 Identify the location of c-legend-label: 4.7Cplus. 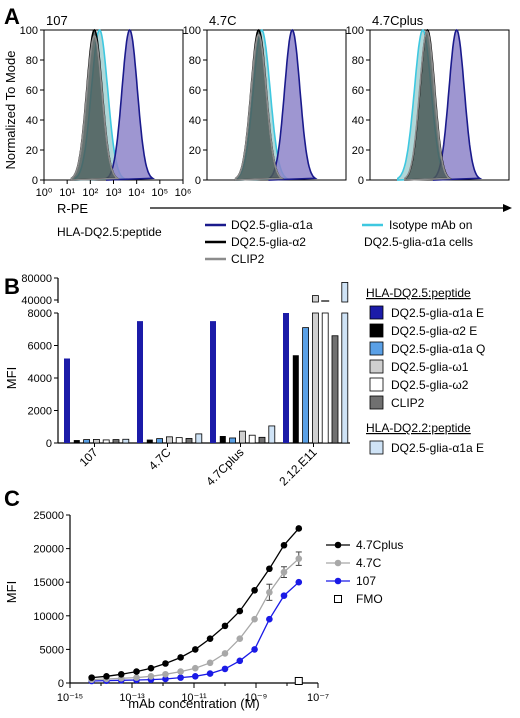
(379, 545).